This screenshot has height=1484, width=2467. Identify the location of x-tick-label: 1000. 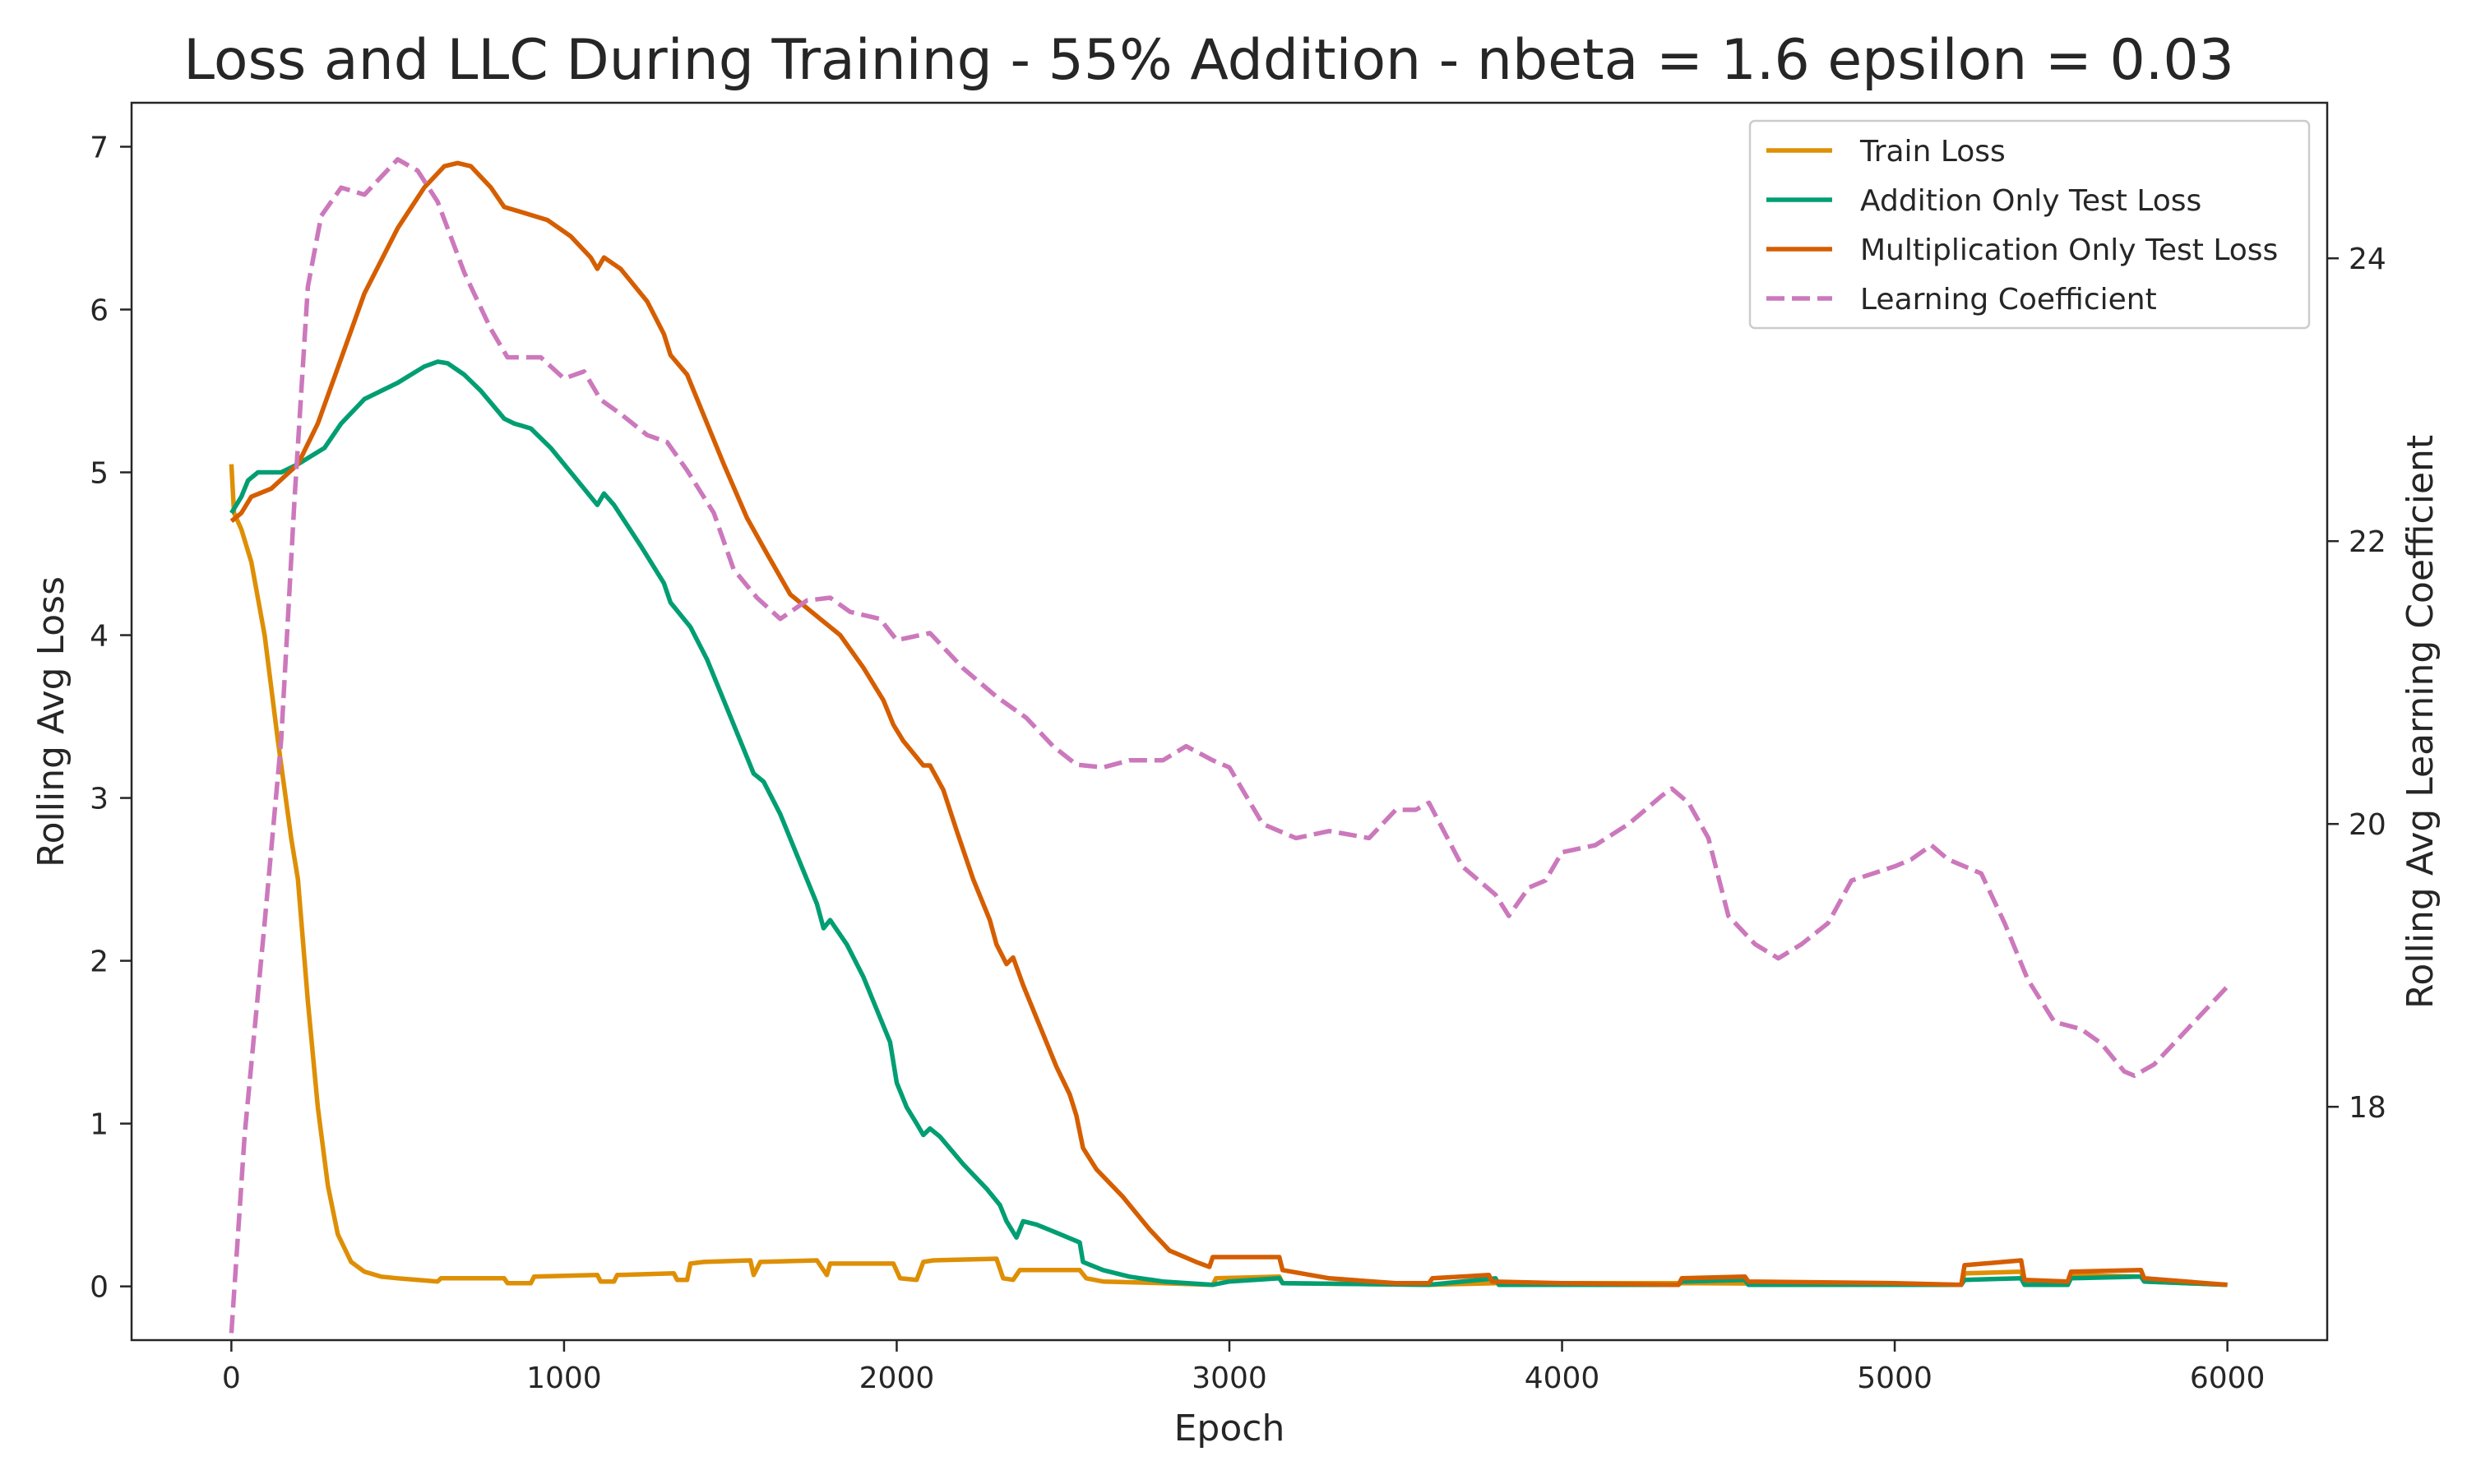
(564, 1378).